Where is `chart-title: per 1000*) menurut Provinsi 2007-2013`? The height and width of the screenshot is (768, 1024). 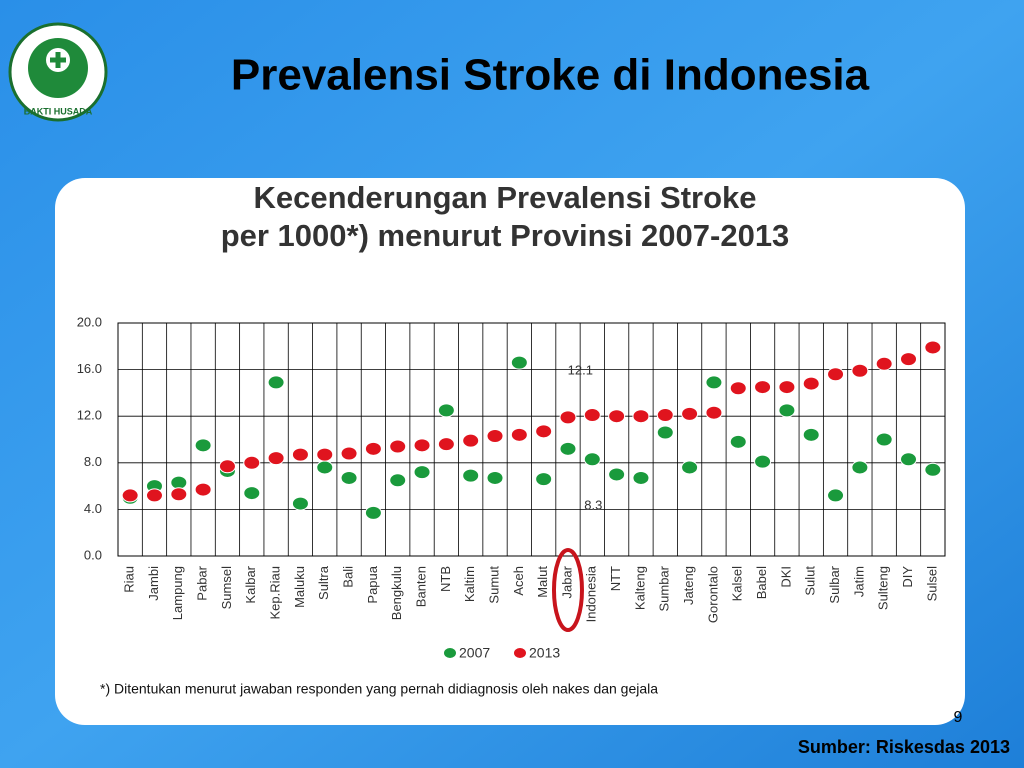 chart-title: per 1000*) menurut Provinsi 2007-2013 is located at coordinates (505, 235).